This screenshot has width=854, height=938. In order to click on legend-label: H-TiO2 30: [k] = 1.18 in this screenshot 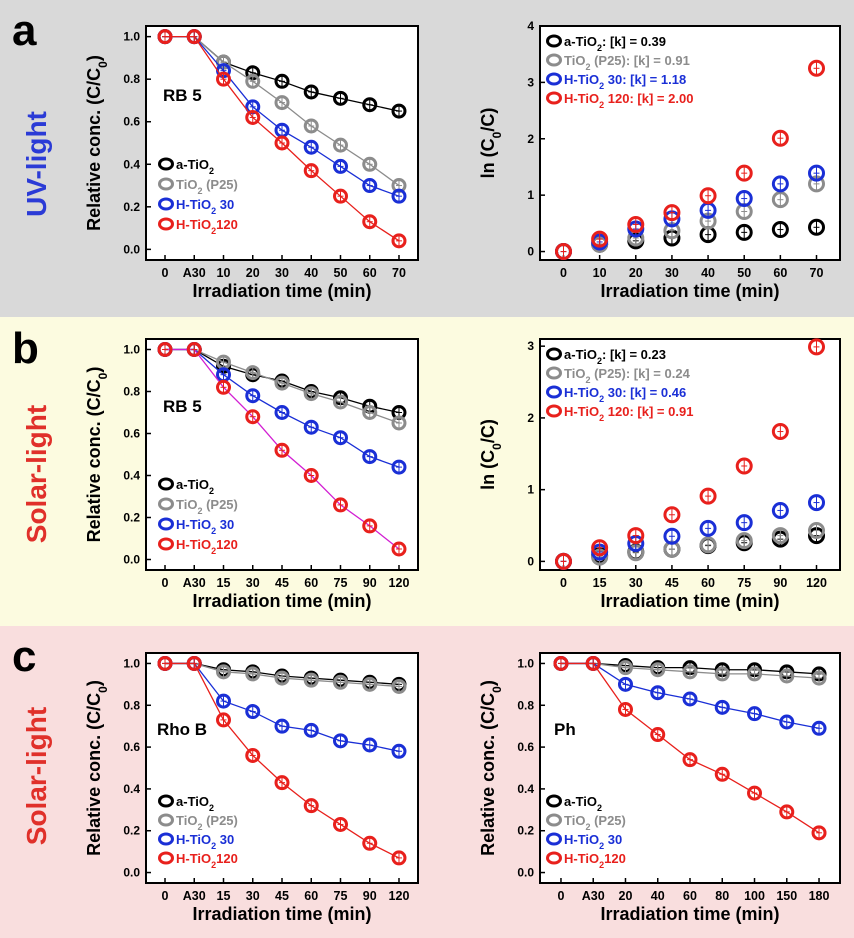, I will do `click(625, 81)`.